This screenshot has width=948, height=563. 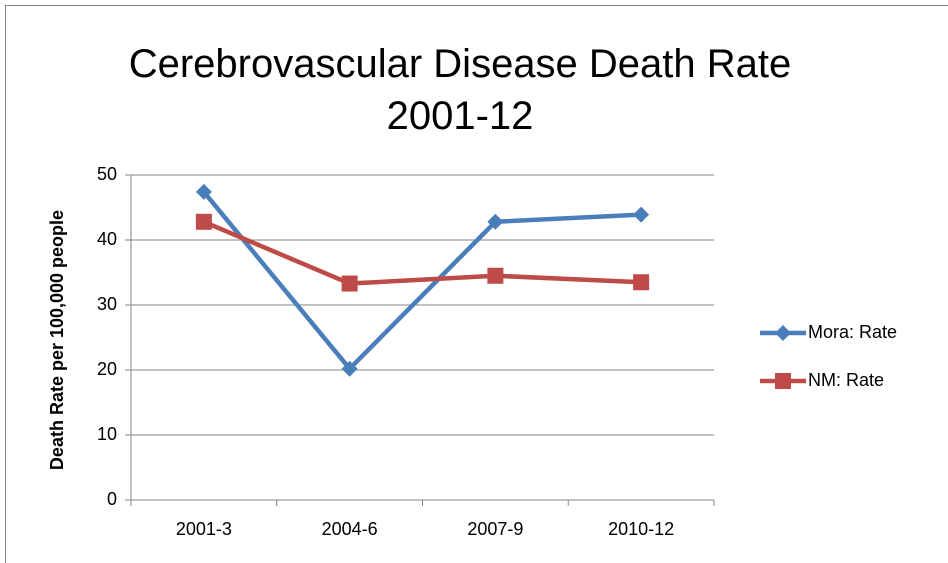 I want to click on y-axis-label: Death Rate per 100,000 people, so click(x=57, y=340).